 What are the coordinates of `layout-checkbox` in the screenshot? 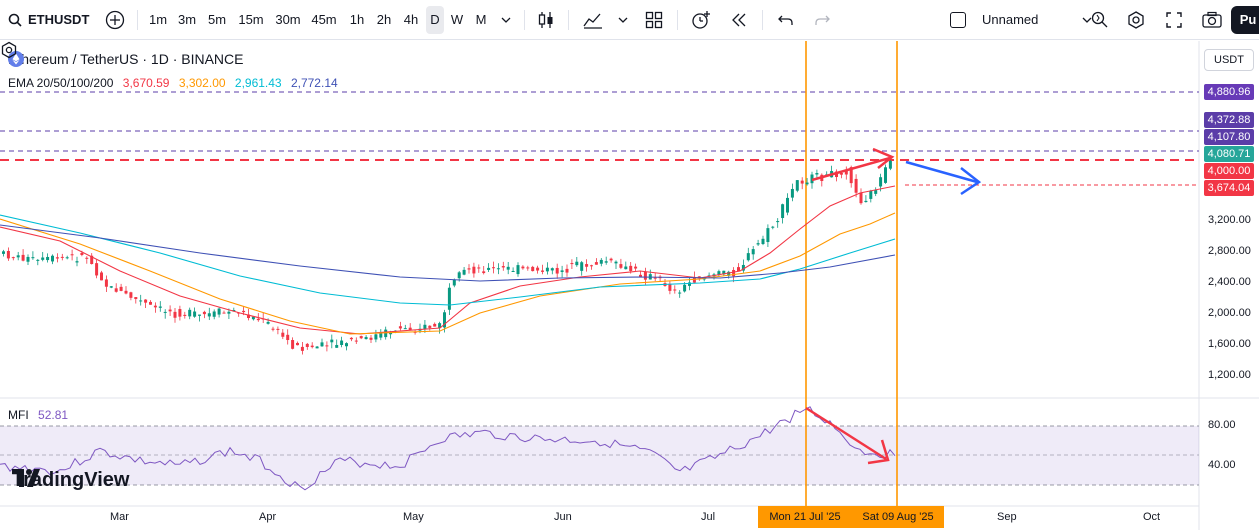 It's located at (958, 20).